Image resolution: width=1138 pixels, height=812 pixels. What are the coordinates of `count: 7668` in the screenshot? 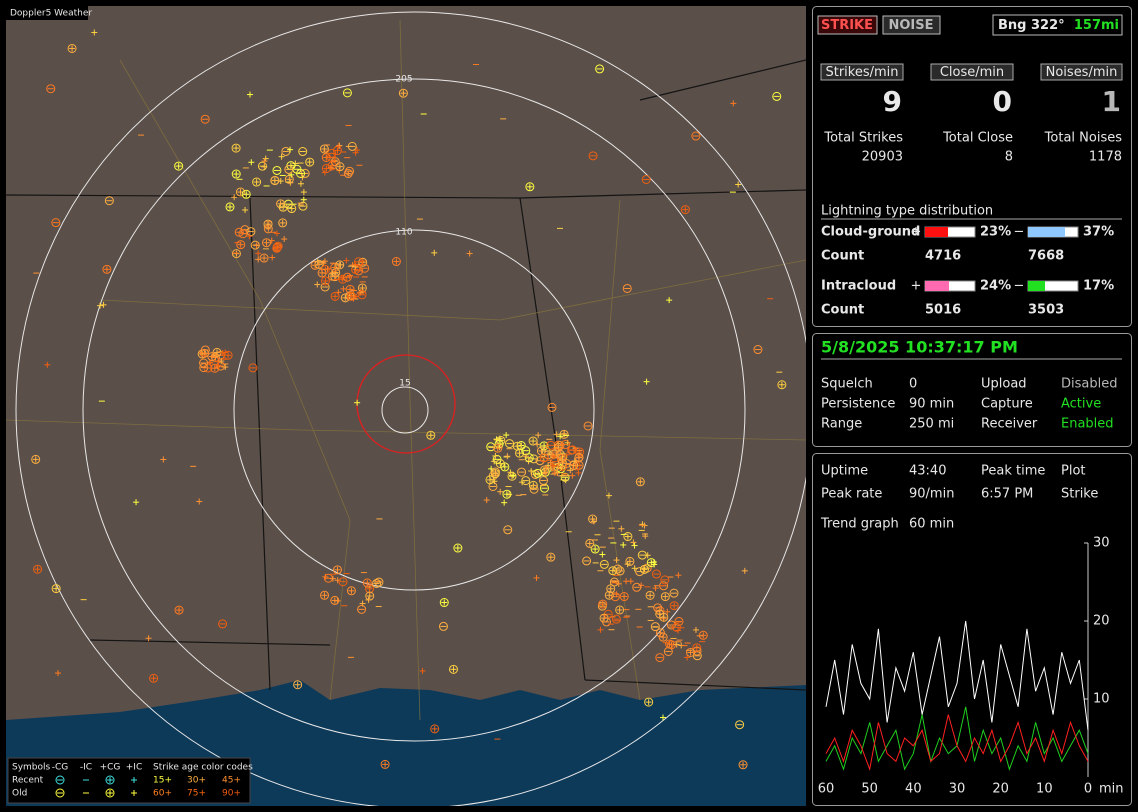 It's located at (1046, 256).